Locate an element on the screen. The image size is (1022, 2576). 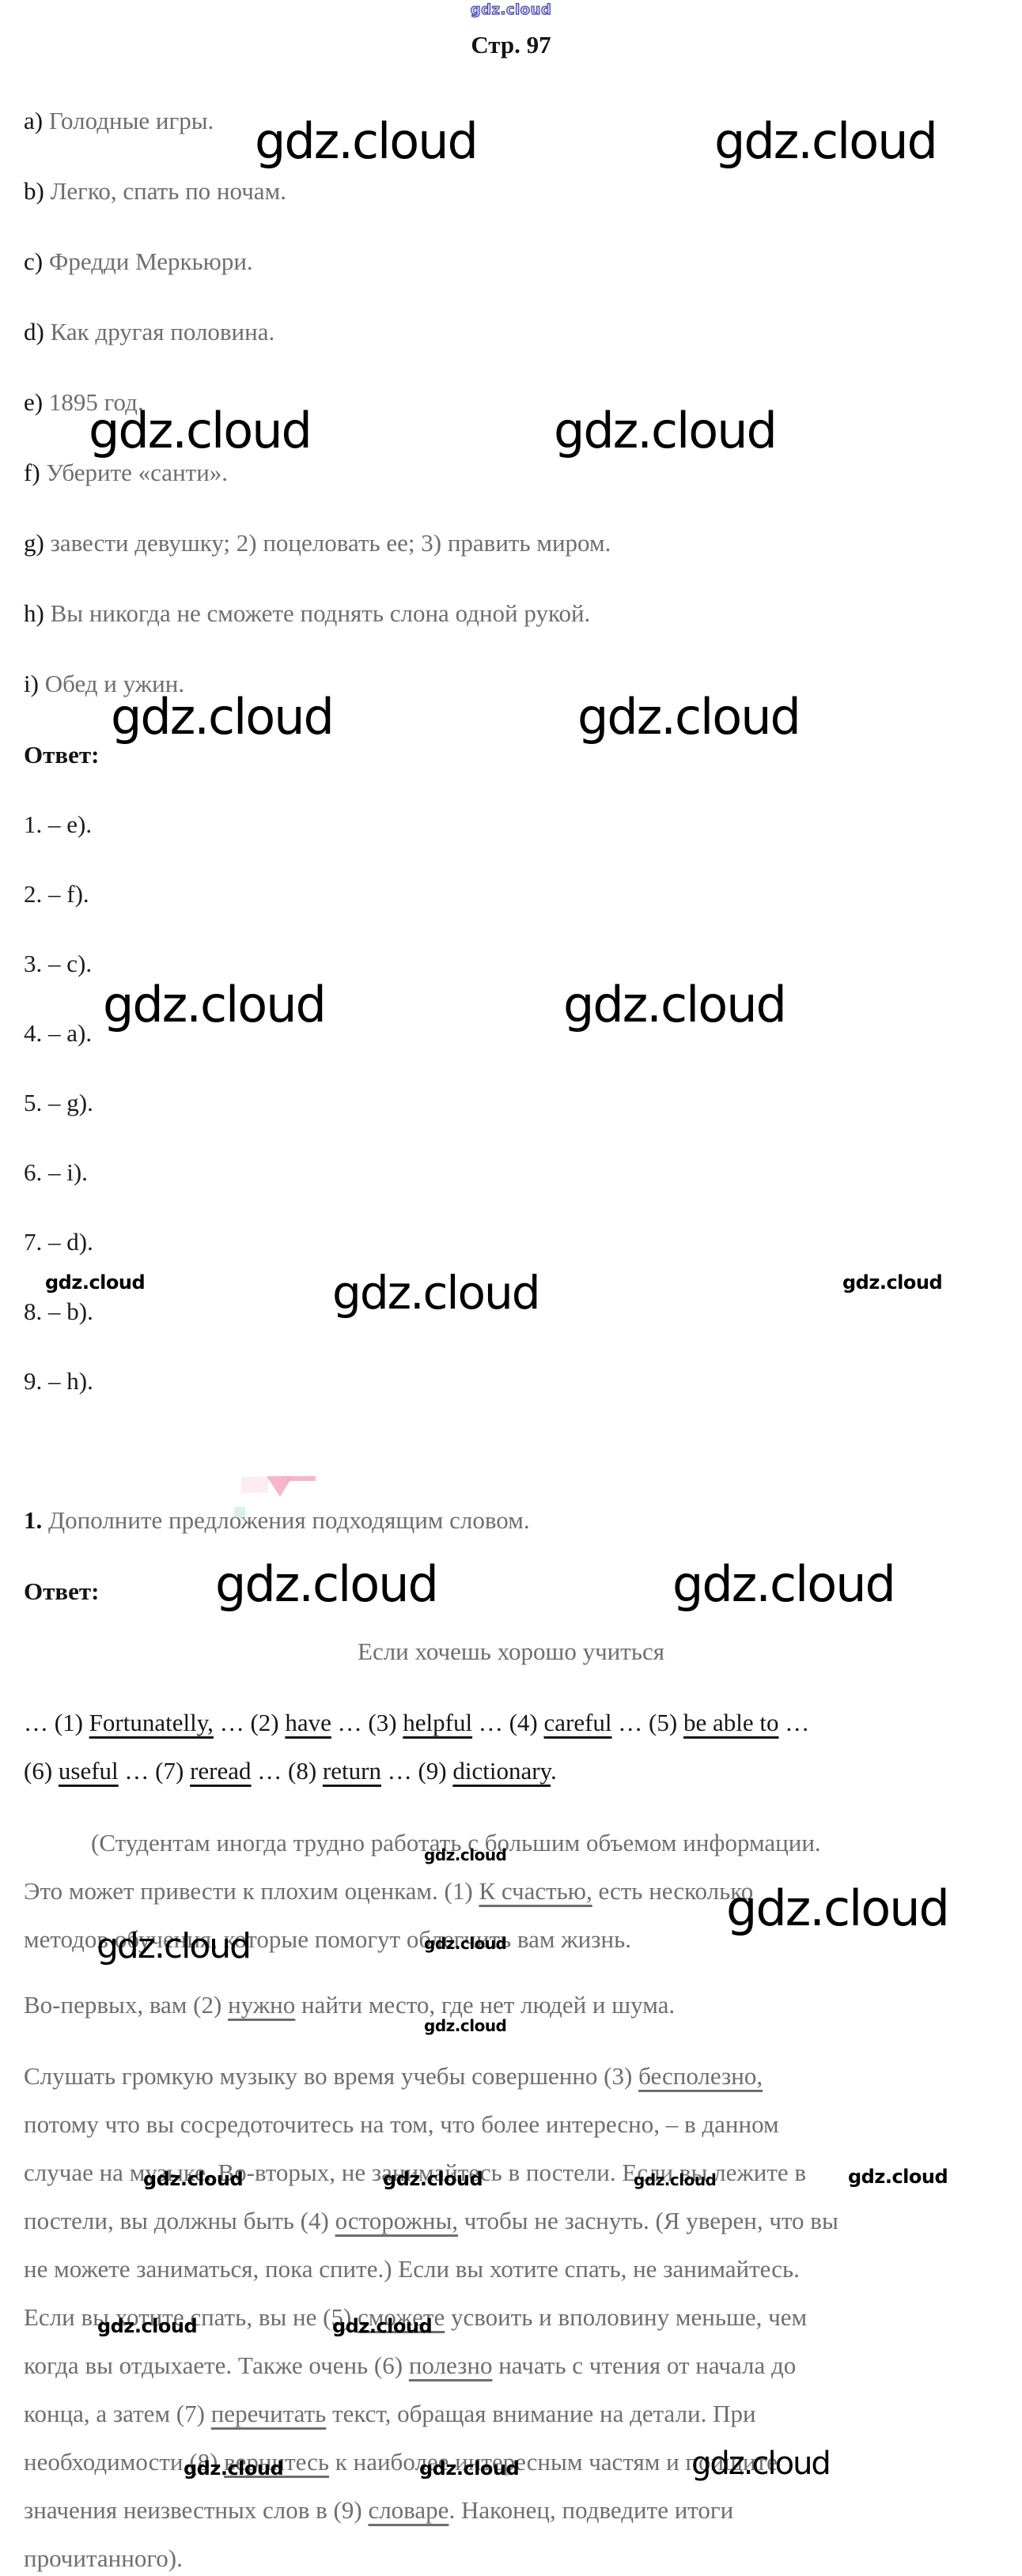
matching-item: a) Голодные игры. is located at coordinates (511, 121).